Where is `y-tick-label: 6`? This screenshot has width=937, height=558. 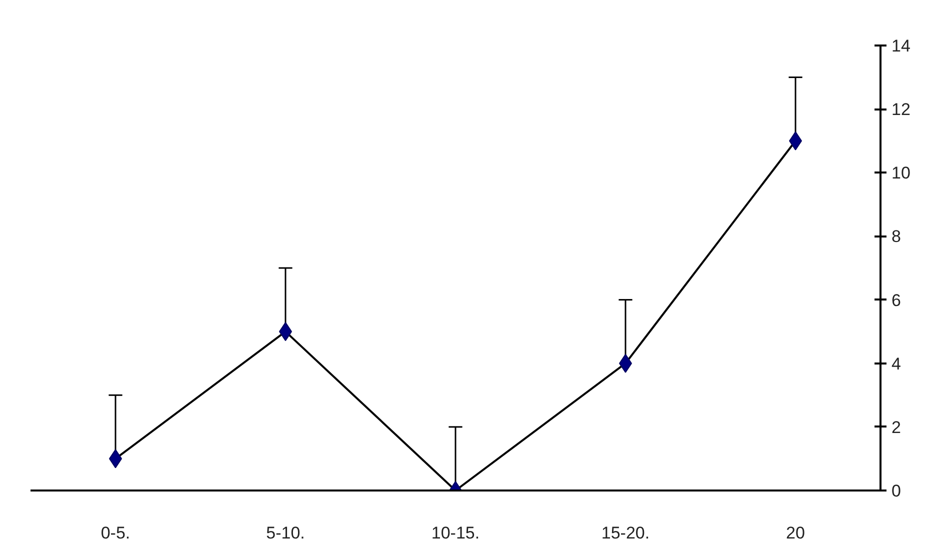 y-tick-label: 6 is located at coordinates (896, 300).